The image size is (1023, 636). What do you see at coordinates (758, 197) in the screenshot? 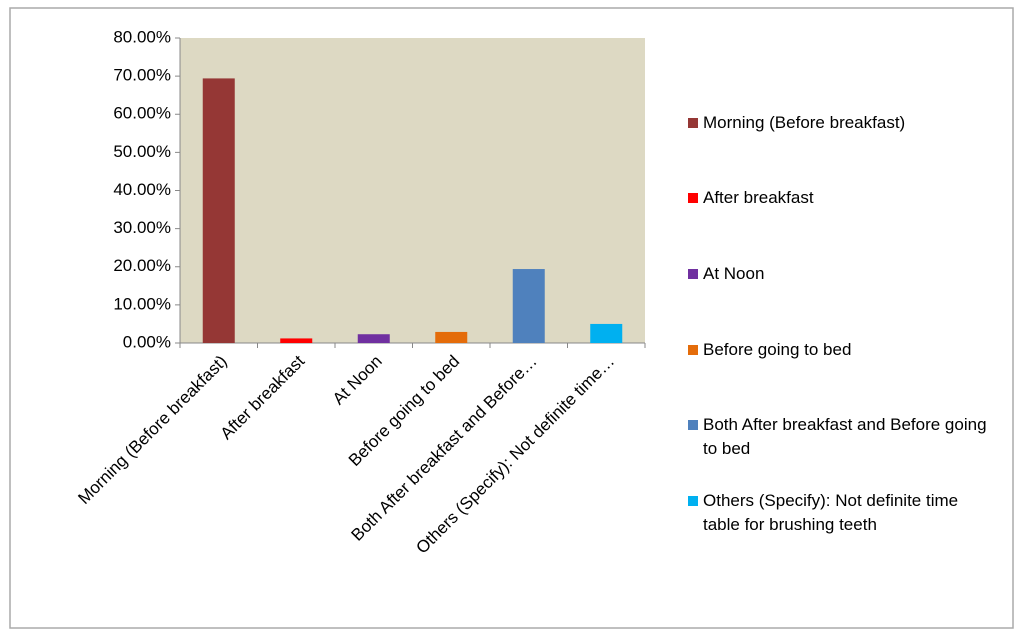
I see `legend-label: After breakfast` at bounding box center [758, 197].